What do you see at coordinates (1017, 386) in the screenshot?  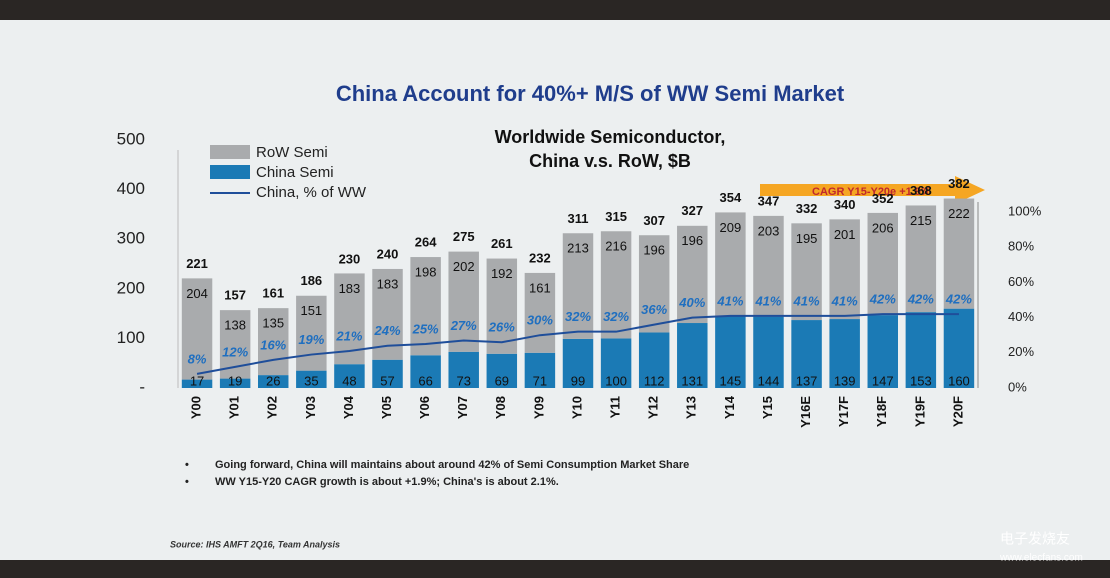 I see `y2-tick-label: 0%` at bounding box center [1017, 386].